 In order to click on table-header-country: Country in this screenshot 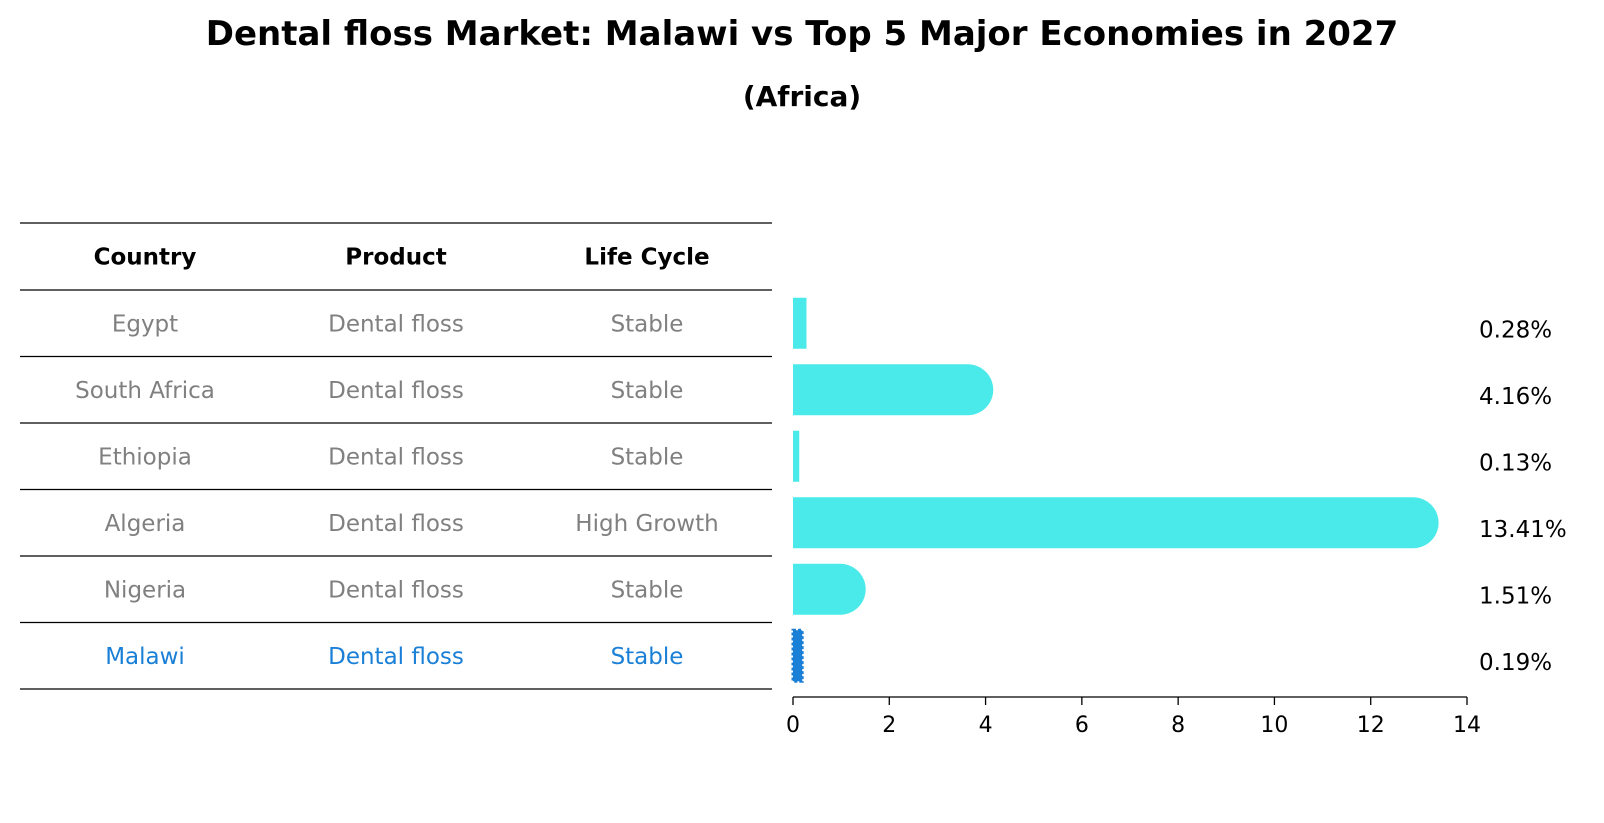, I will do `click(145, 258)`.